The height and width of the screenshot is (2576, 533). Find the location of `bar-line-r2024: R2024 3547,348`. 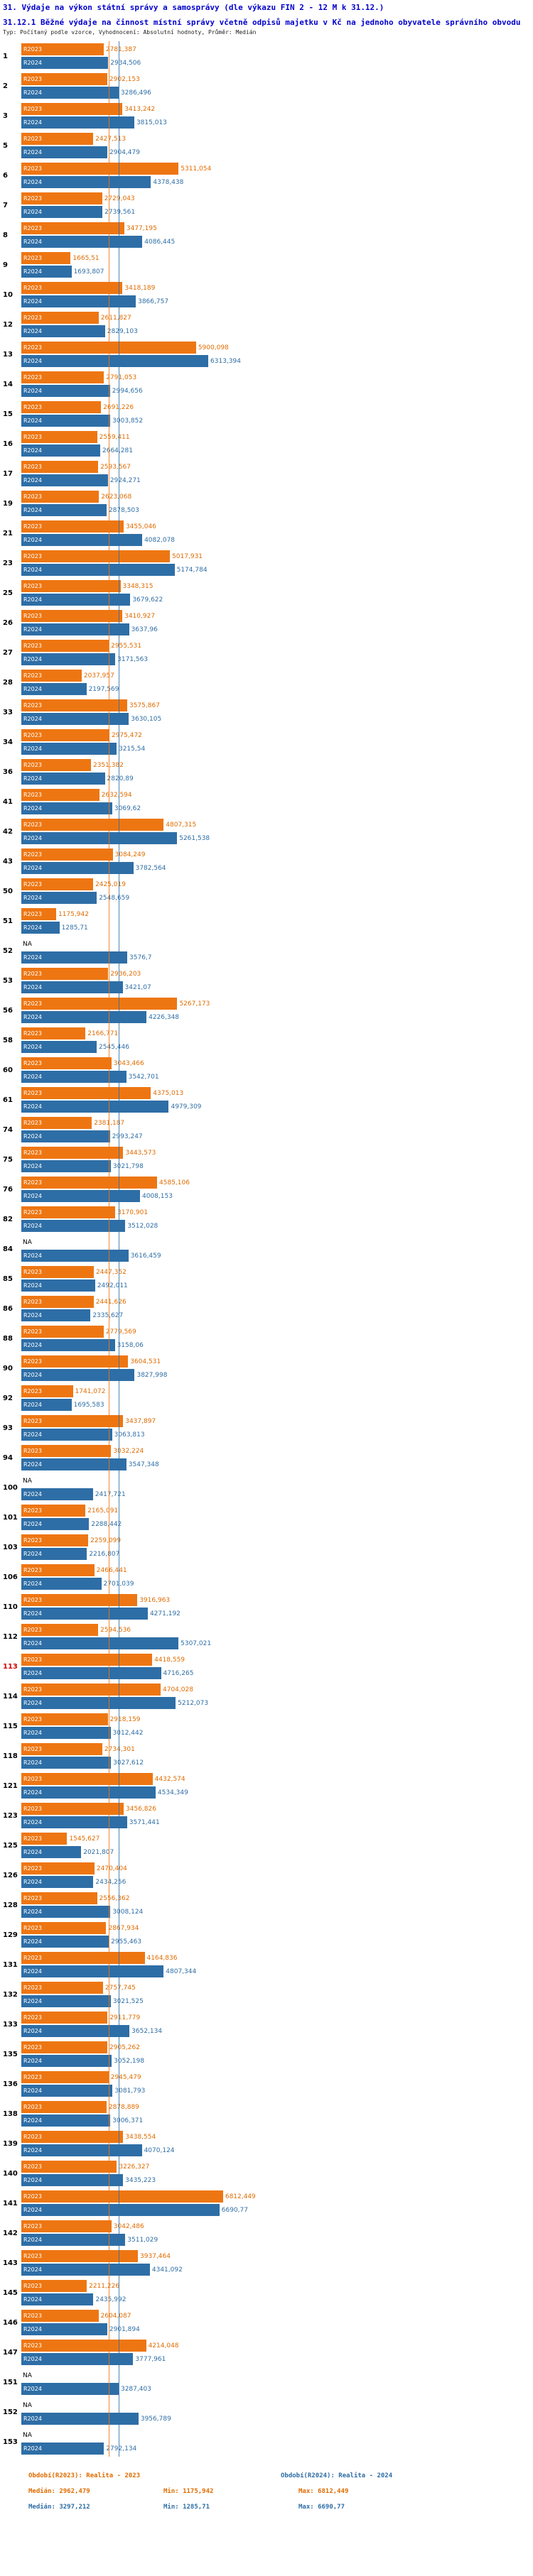

bar-line-r2024: R2024 3547,348 is located at coordinates (277, 1464).